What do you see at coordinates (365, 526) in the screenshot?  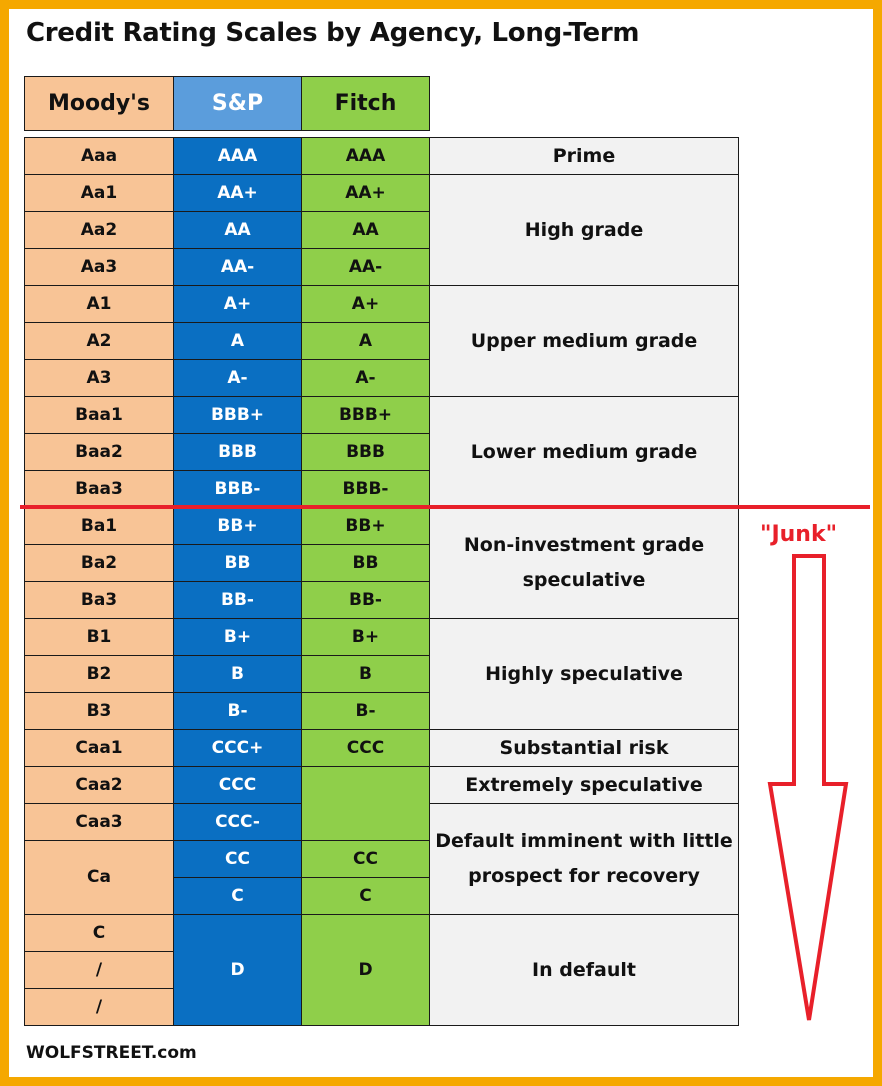 I see `fitch-rating: BB+` at bounding box center [365, 526].